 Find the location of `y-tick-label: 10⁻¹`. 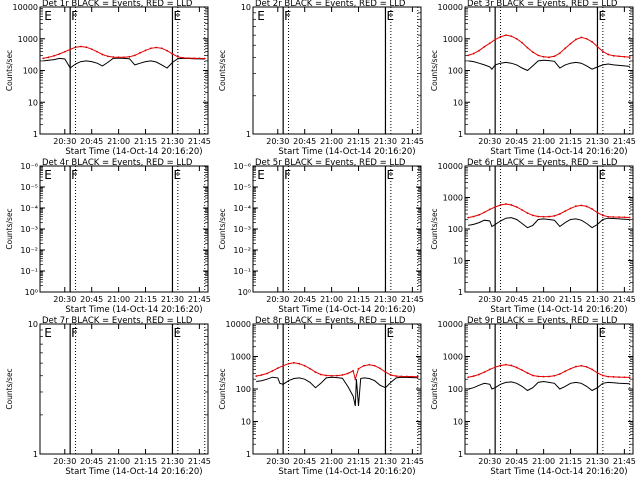

y-tick-label: 10⁻¹ is located at coordinates (242, 271).